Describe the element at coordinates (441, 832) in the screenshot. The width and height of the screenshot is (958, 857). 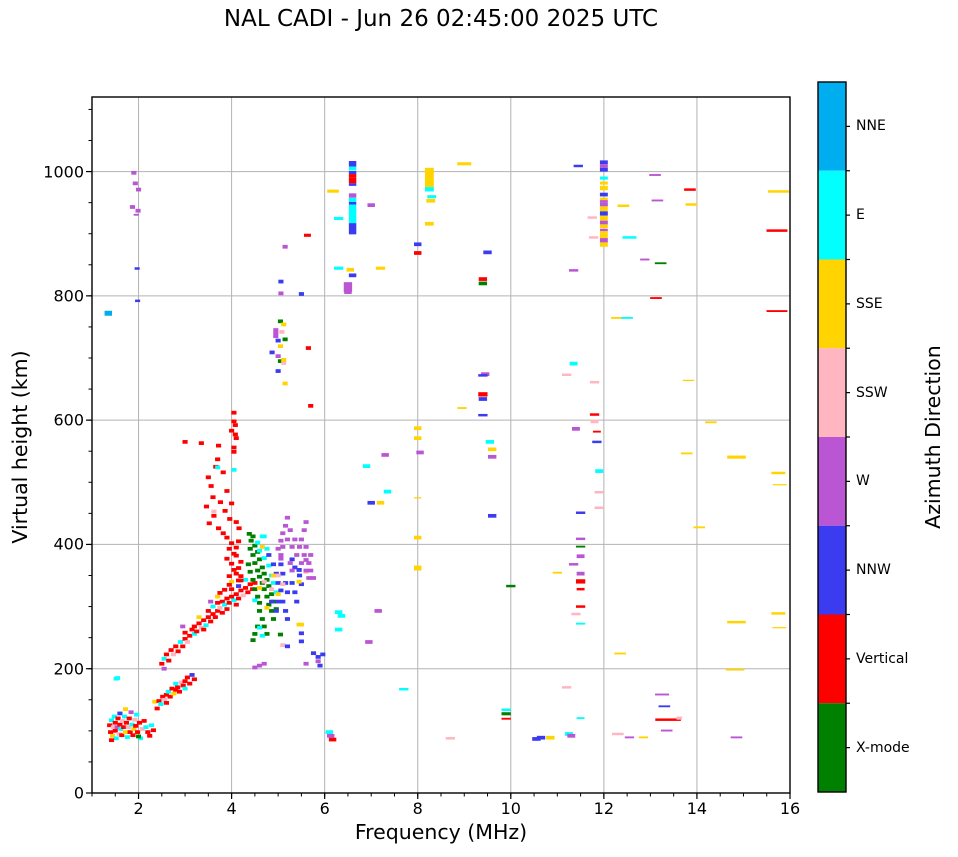
I see `x-axis-label: Frequency (MHz)` at that location.